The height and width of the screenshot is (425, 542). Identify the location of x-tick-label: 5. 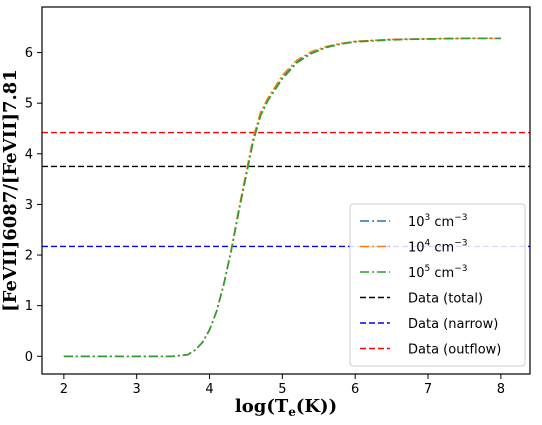
(282, 389).